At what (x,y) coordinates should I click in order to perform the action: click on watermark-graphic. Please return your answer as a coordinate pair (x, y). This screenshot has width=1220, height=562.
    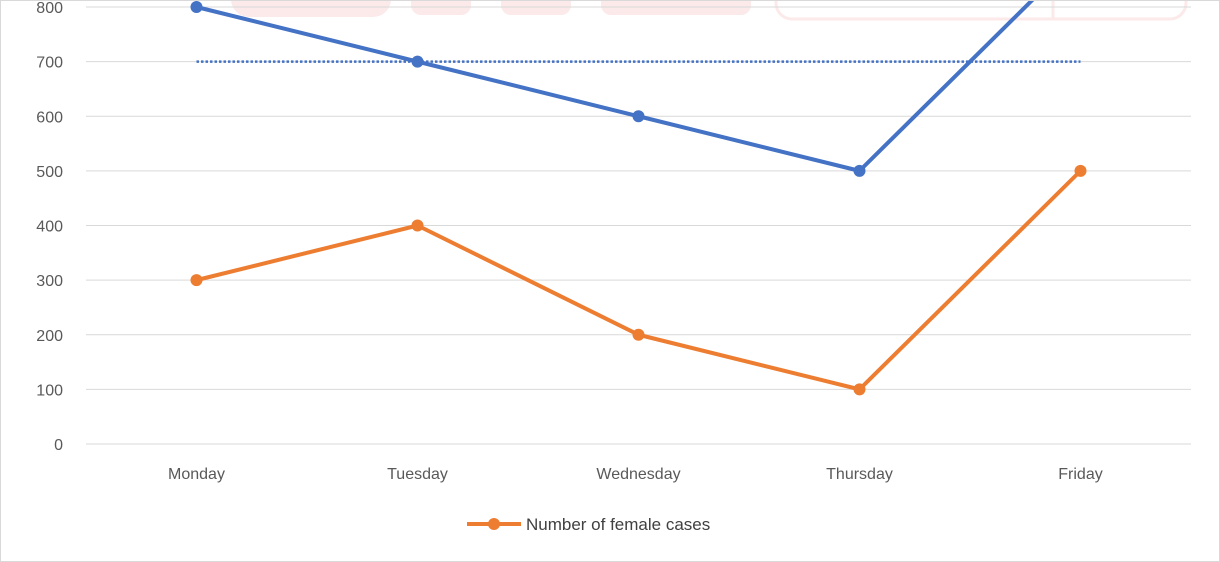
    Looking at the image, I should click on (709, 11).